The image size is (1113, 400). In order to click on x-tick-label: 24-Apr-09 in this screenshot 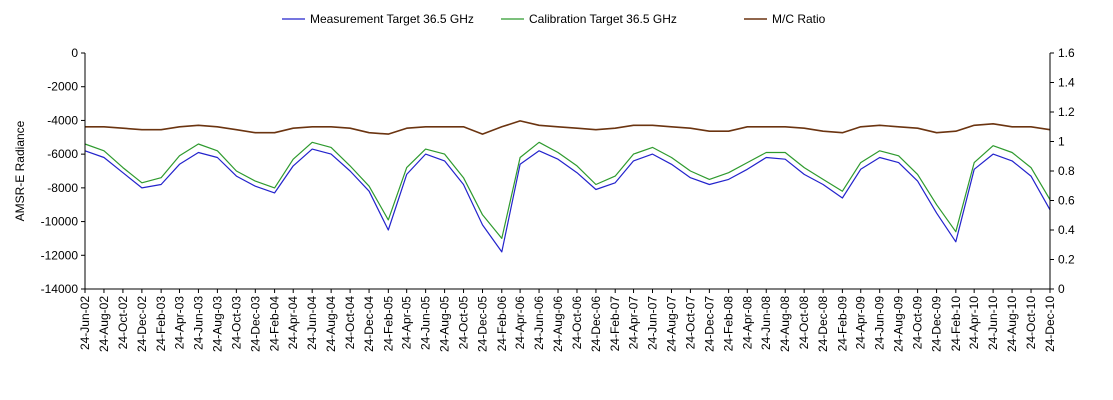, I will do `click(861, 323)`.